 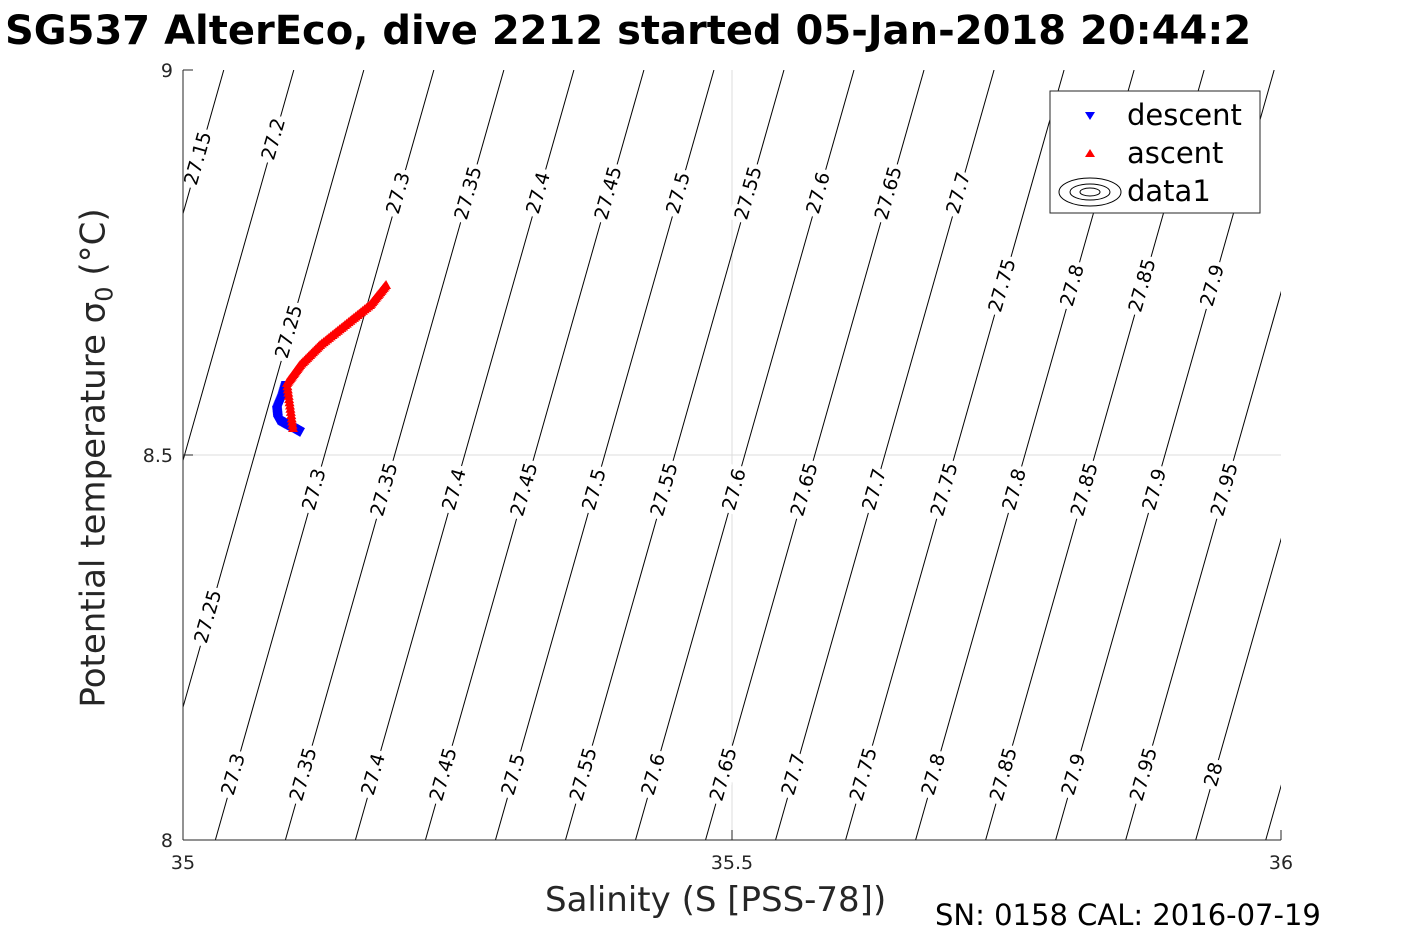 I want to click on contour-legend-icon, so click(x=1090, y=192).